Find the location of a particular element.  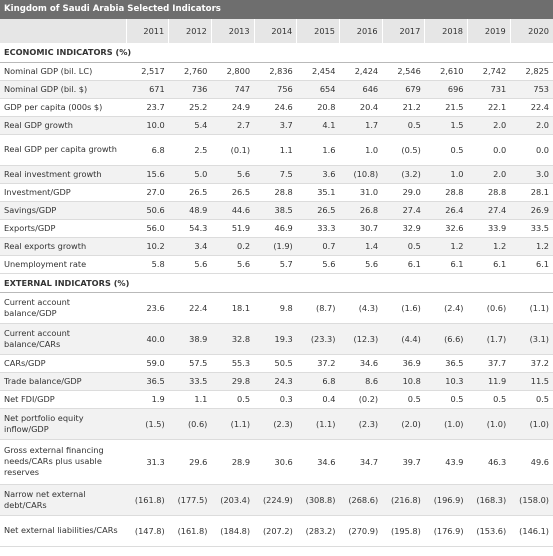

row-label: Net FDI/GDP is located at coordinates (63, 399).